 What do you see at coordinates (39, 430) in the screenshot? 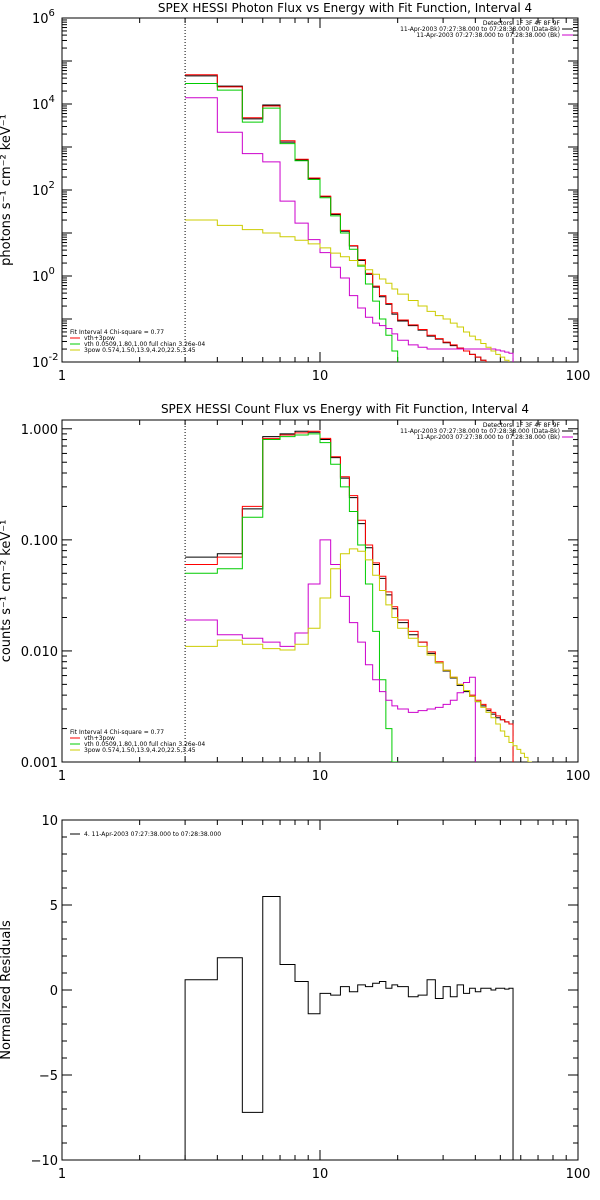
I see `y-tick-label: 1.000` at bounding box center [39, 430].